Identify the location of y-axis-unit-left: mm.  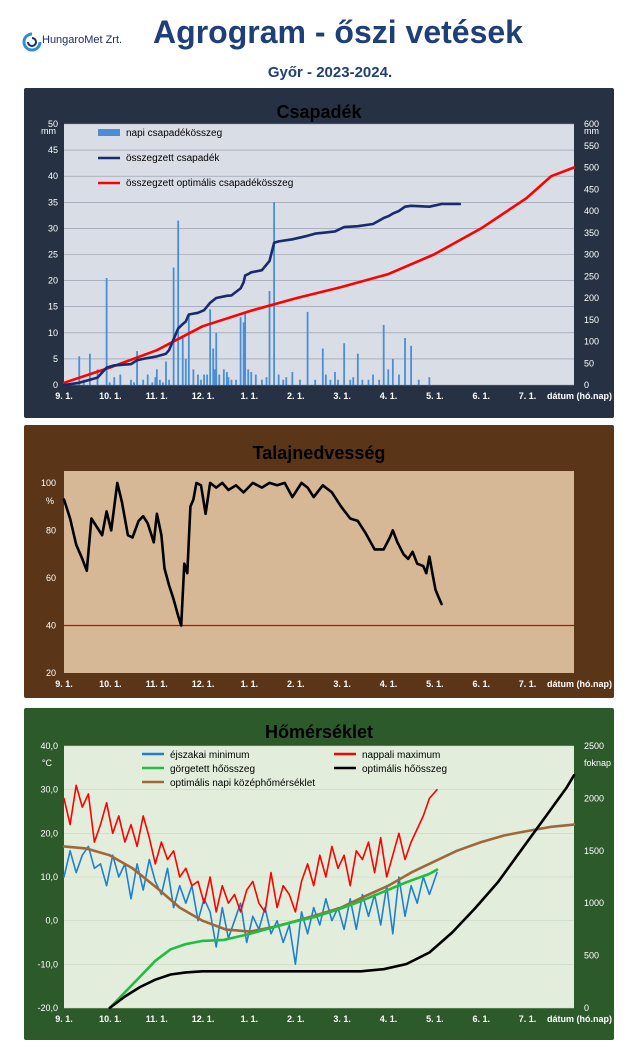
(48, 131).